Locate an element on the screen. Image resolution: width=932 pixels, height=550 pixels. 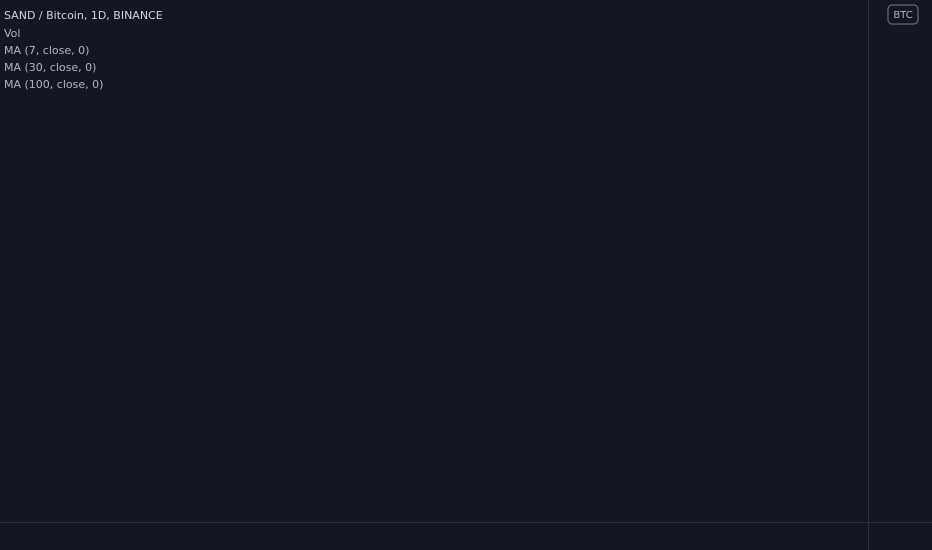
symbol-title: SAND / Bitcoin, 1D, BINANCE is located at coordinates (83, 15).